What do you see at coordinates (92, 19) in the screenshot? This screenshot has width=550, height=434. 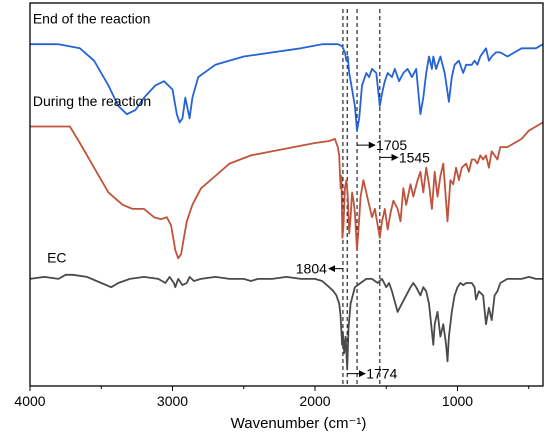 I see `series-label-0: End of the reaction` at bounding box center [92, 19].